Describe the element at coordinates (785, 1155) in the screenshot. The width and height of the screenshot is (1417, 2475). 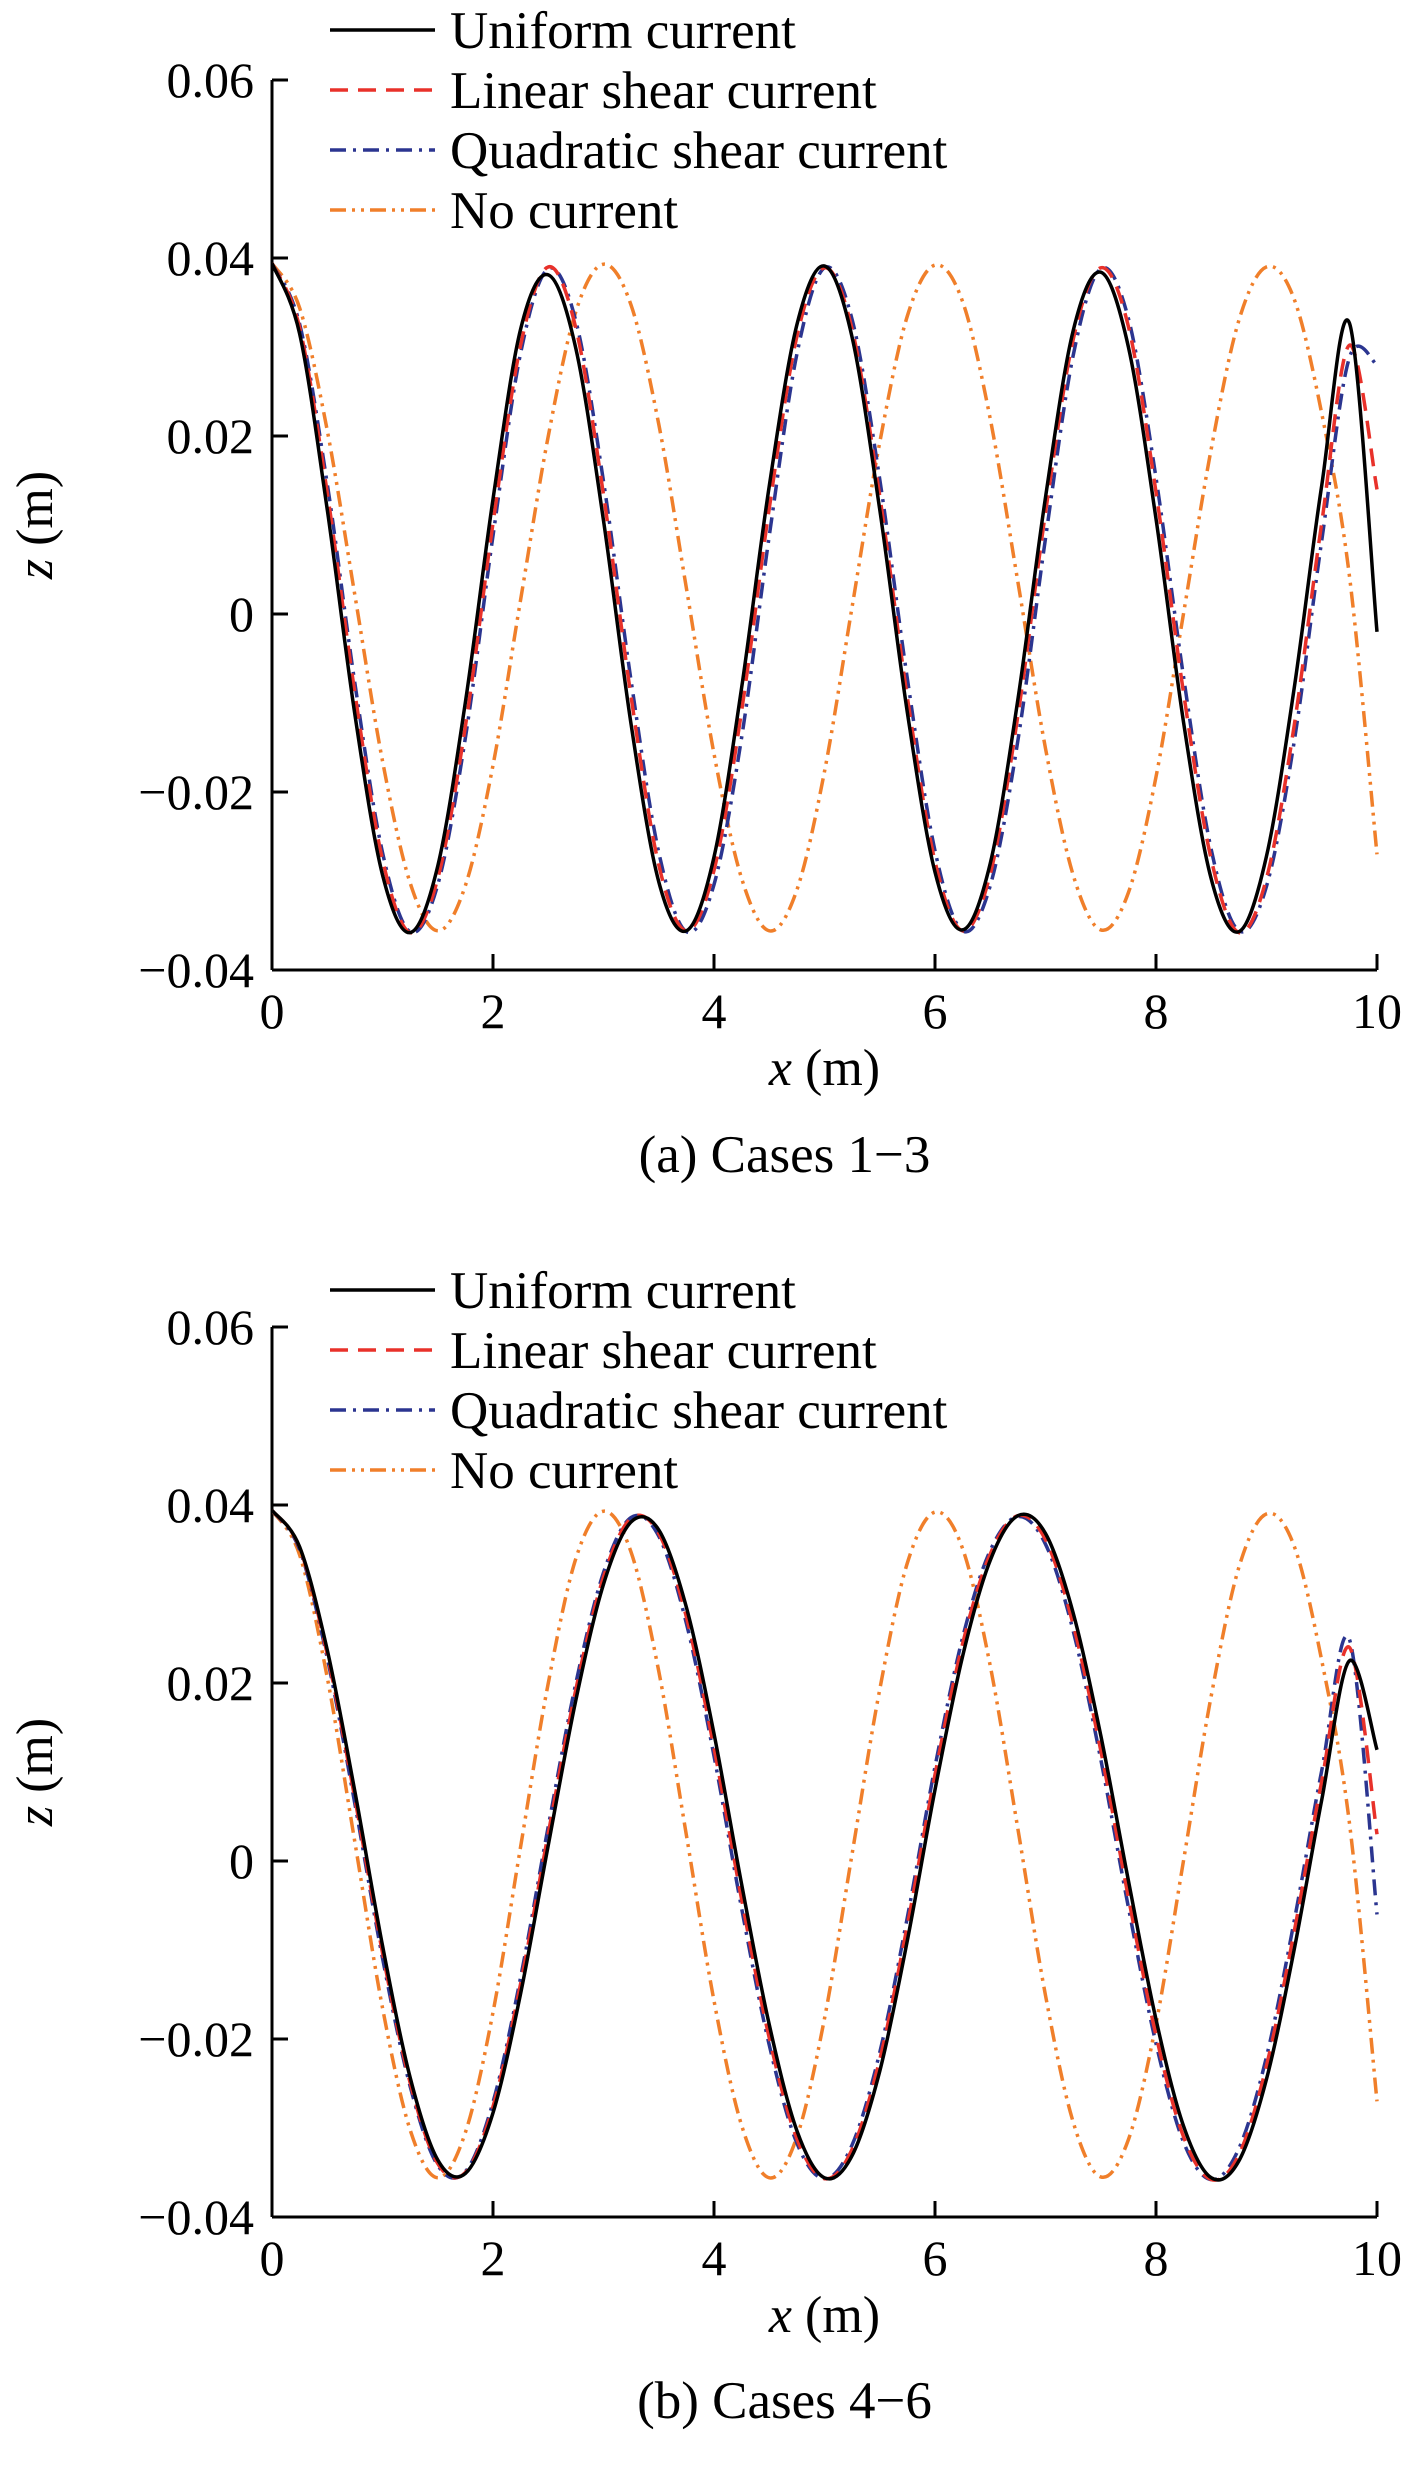
I see `panel-caption: (a) Cases 1−3` at that location.